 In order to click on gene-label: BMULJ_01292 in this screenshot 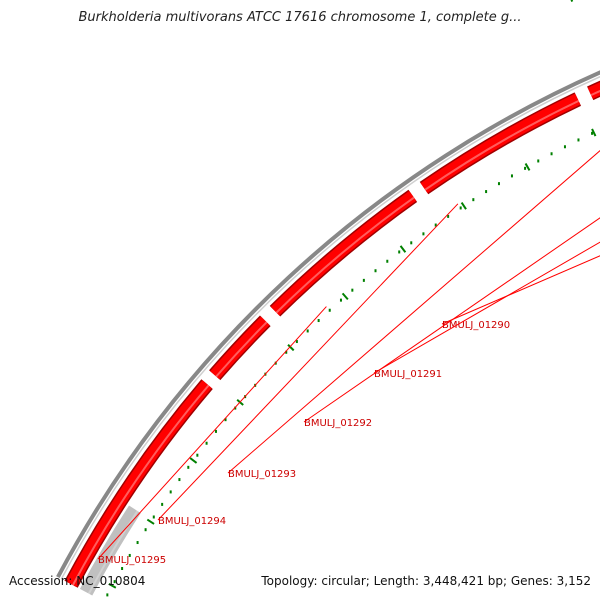, I will do `click(338, 423)`.